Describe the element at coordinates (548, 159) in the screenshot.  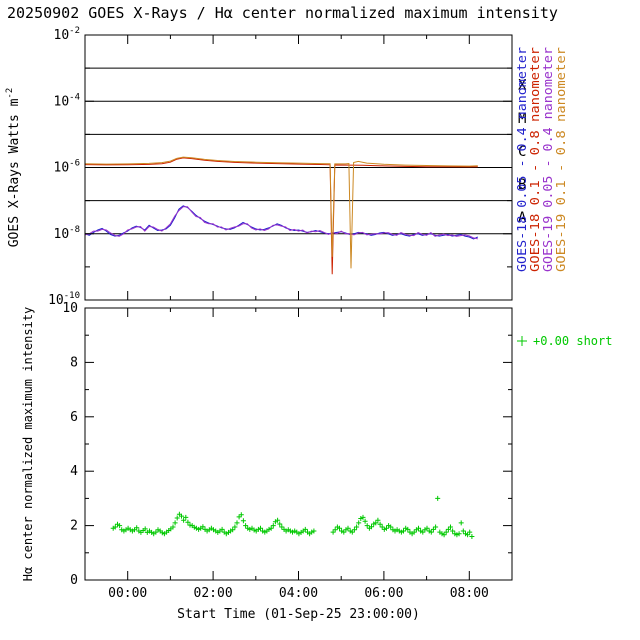
I see `xray-legend-purple: GOES-19 0.05 - 0.4 nanometer` at that location.